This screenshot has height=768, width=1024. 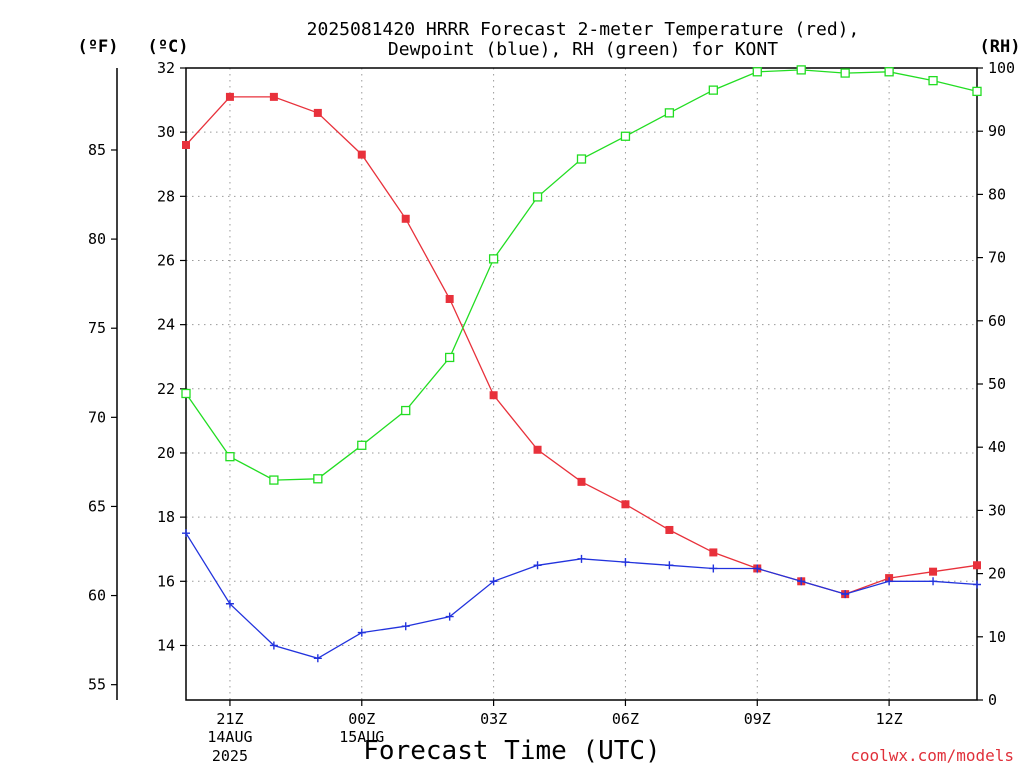 I want to click on fahrenheit-tick-label: 70, so click(x=97, y=417).